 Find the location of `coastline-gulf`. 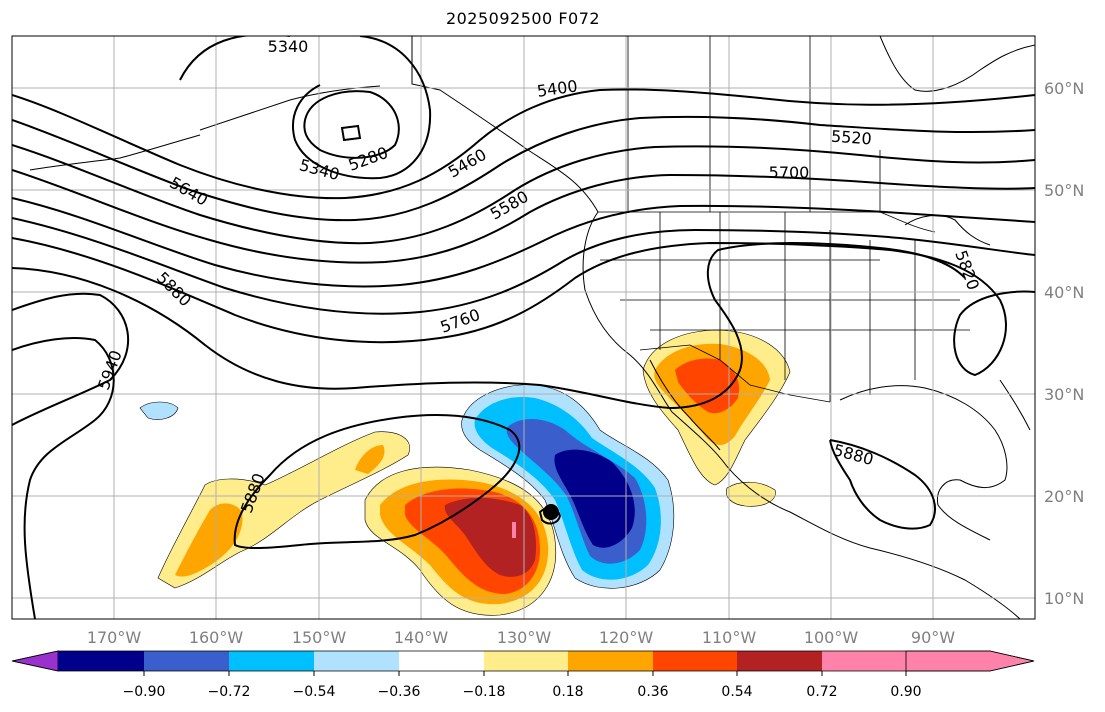

coastline-gulf is located at coordinates (923, 463).